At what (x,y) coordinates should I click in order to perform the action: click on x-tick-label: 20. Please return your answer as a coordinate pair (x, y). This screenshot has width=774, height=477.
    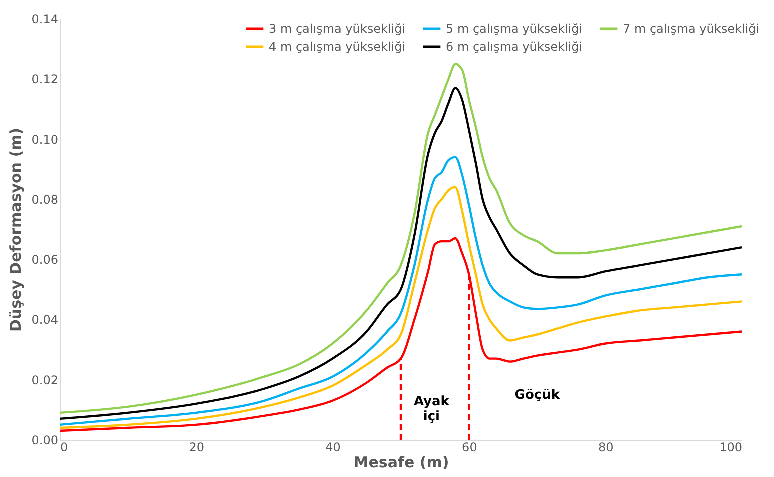
    Looking at the image, I should click on (197, 447).